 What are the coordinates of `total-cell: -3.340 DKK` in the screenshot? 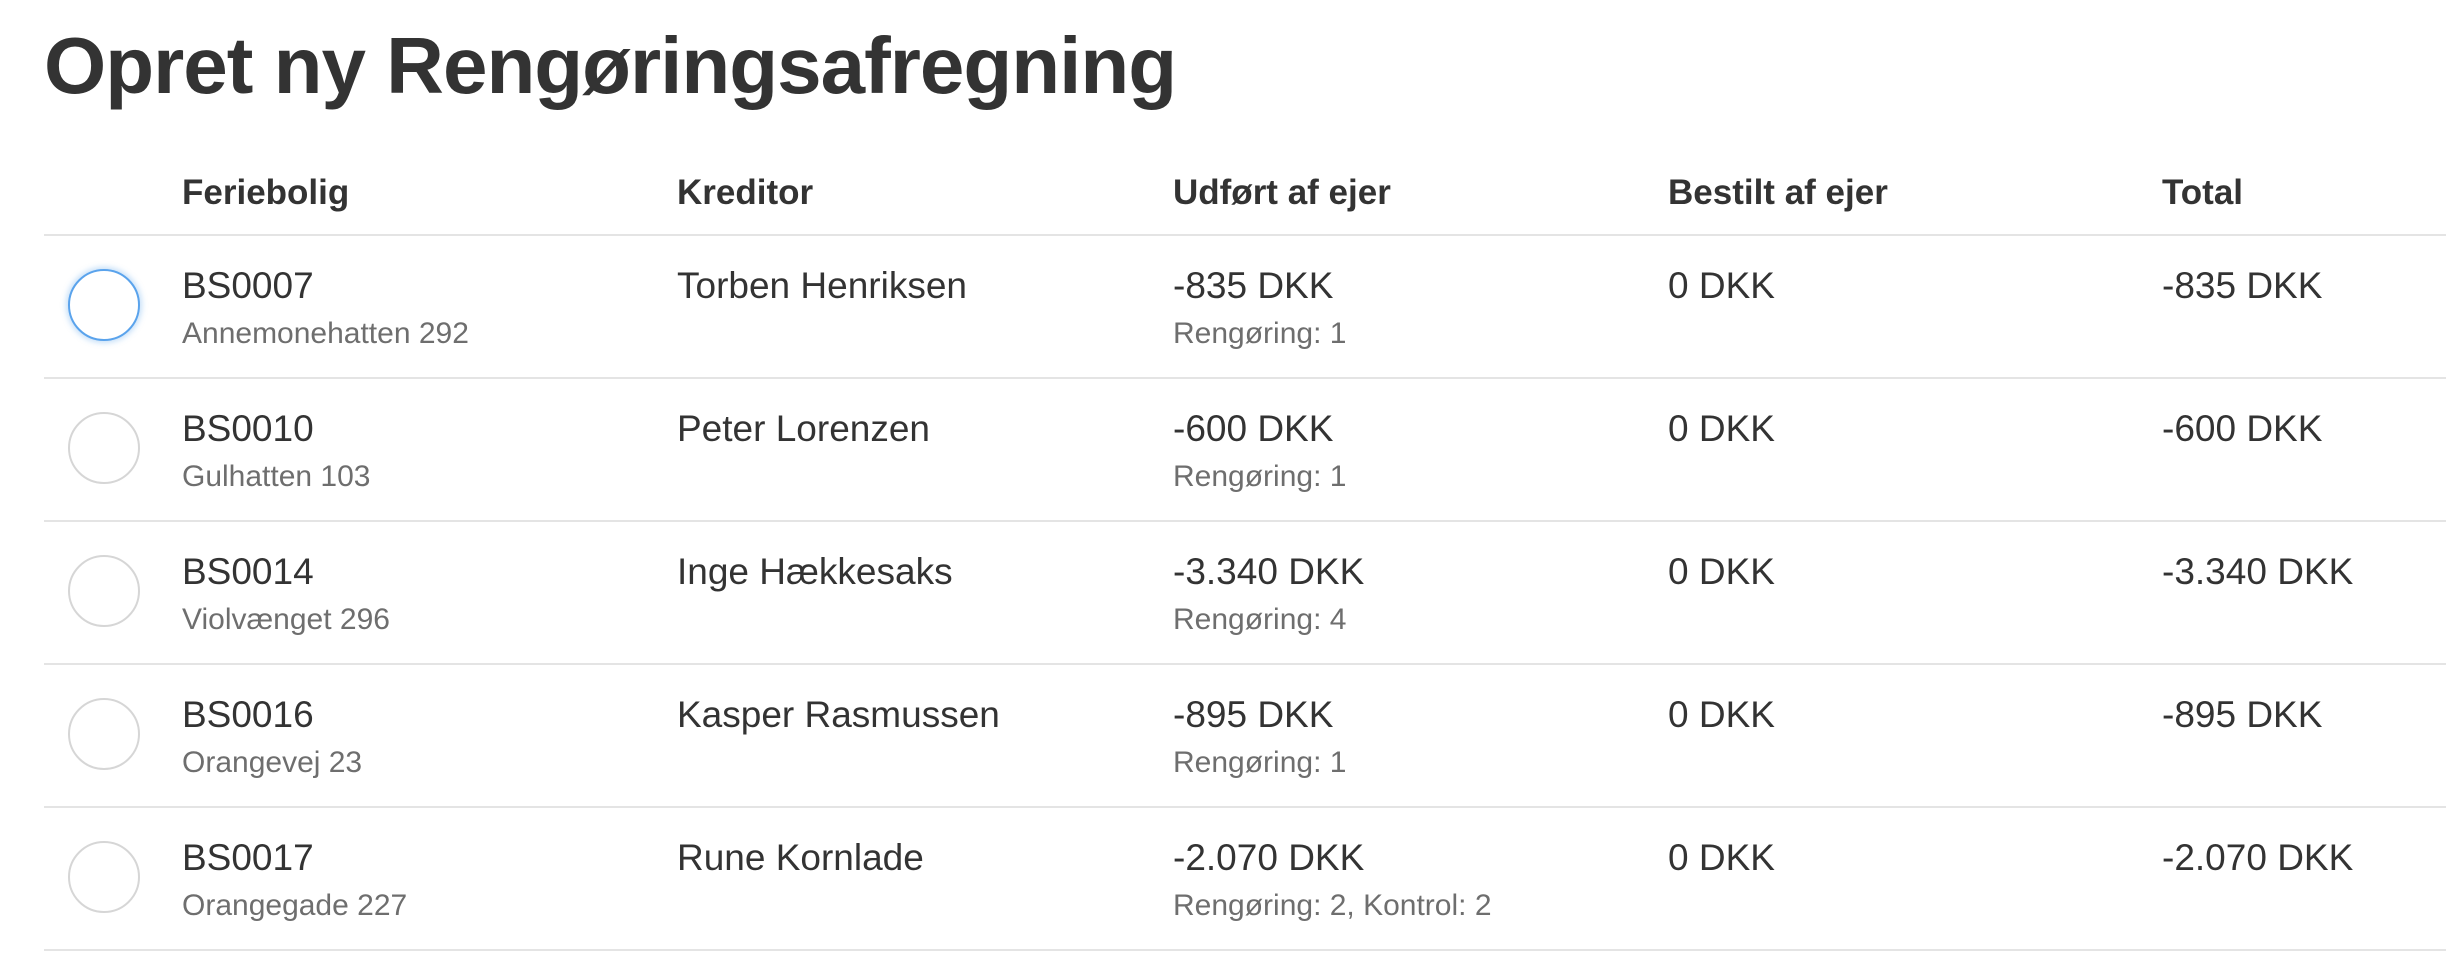 It's located at (2257, 572).